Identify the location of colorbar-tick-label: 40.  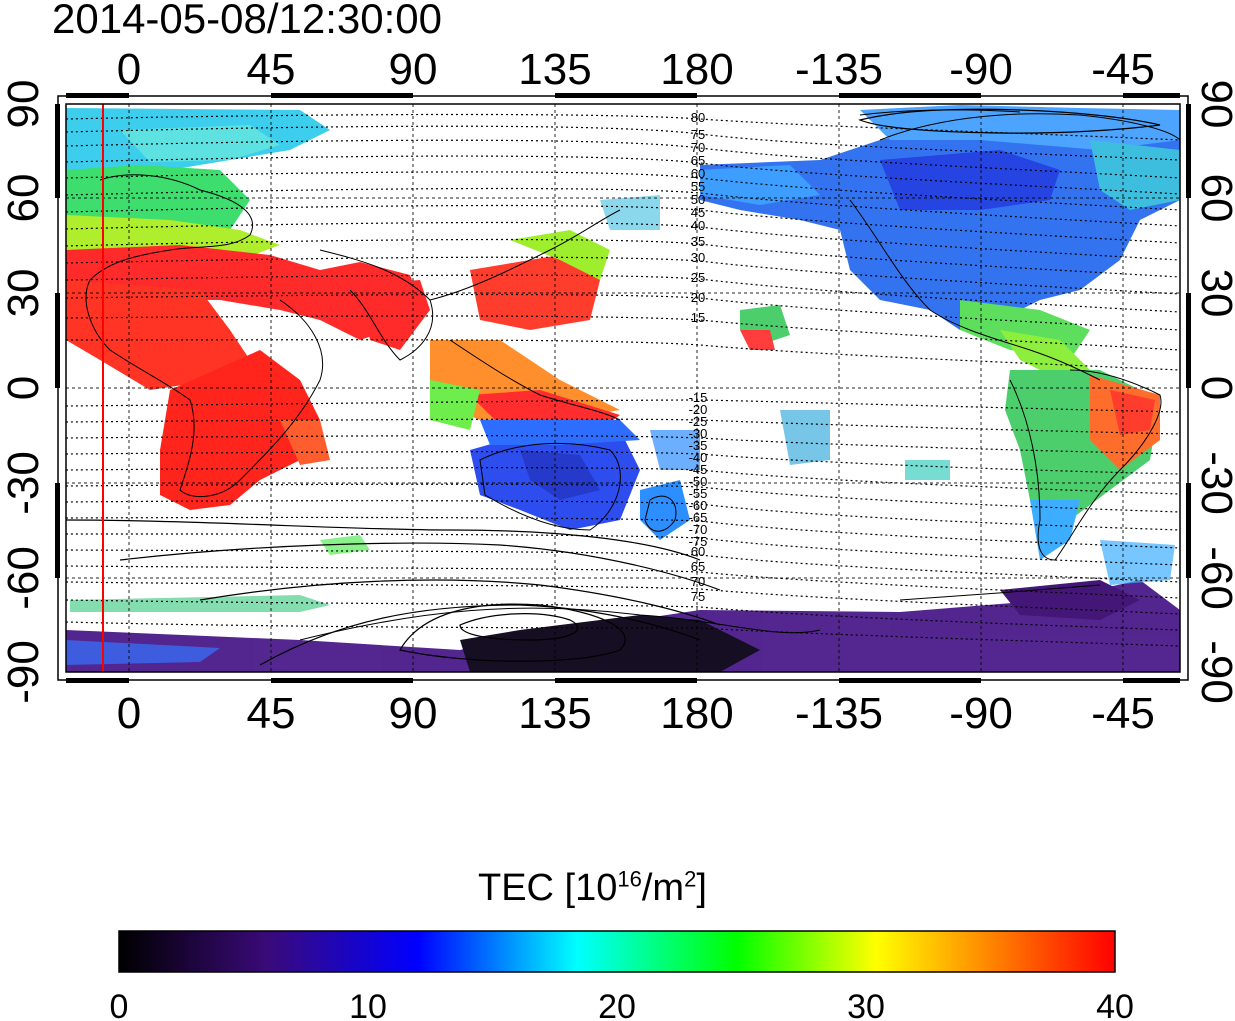
(1115, 1004).